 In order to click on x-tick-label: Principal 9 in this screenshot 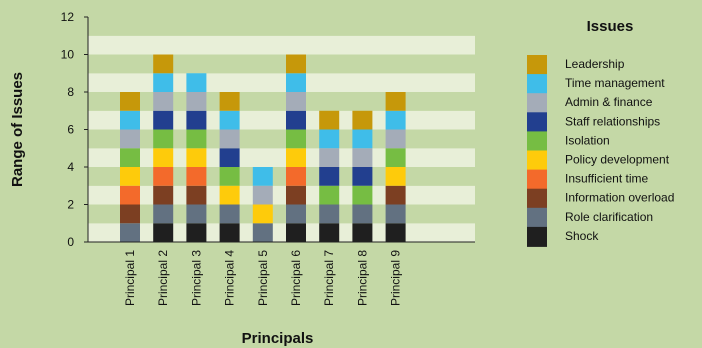, I will do `click(396, 278)`.